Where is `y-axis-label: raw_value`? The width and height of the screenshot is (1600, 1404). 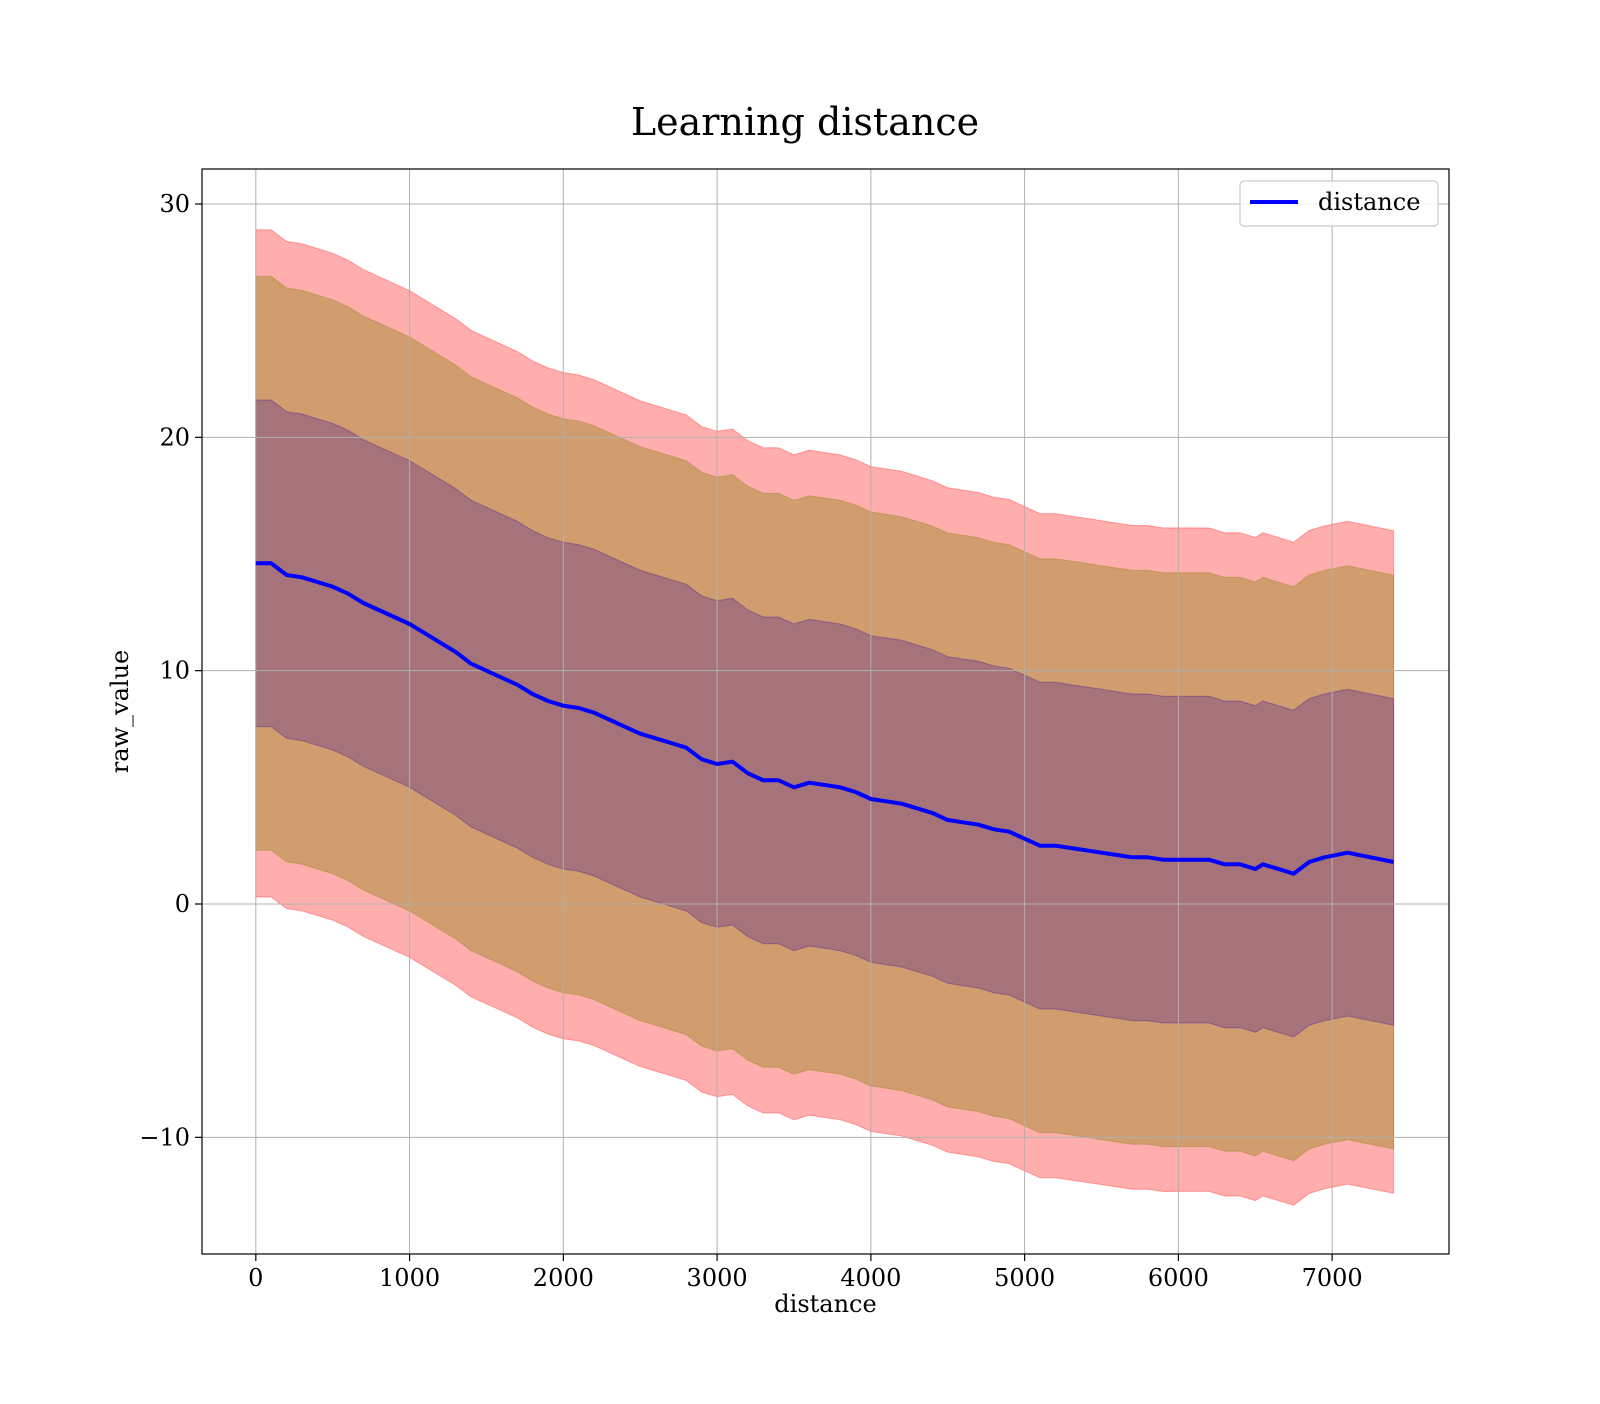
y-axis-label: raw_value is located at coordinates (120, 712).